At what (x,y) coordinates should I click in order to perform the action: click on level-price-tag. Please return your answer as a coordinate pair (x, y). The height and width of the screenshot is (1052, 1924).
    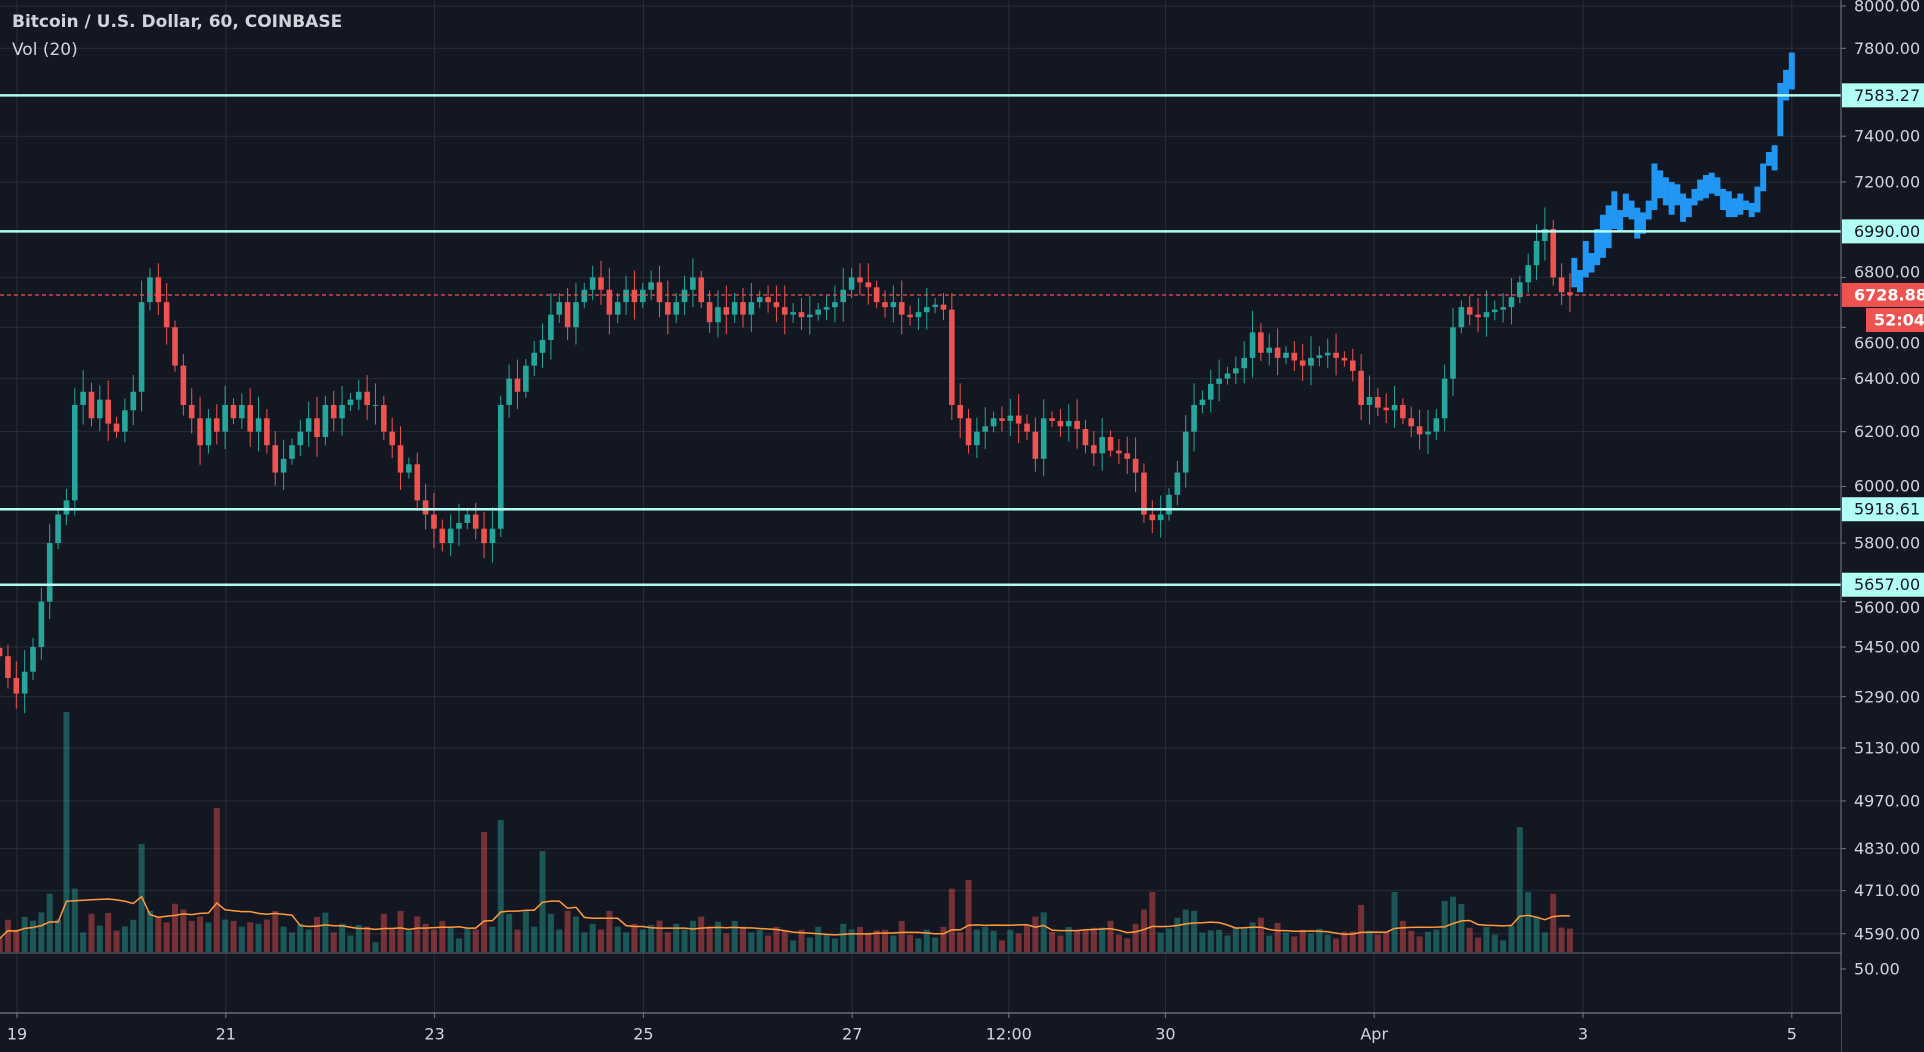
    Looking at the image, I should click on (1883, 95).